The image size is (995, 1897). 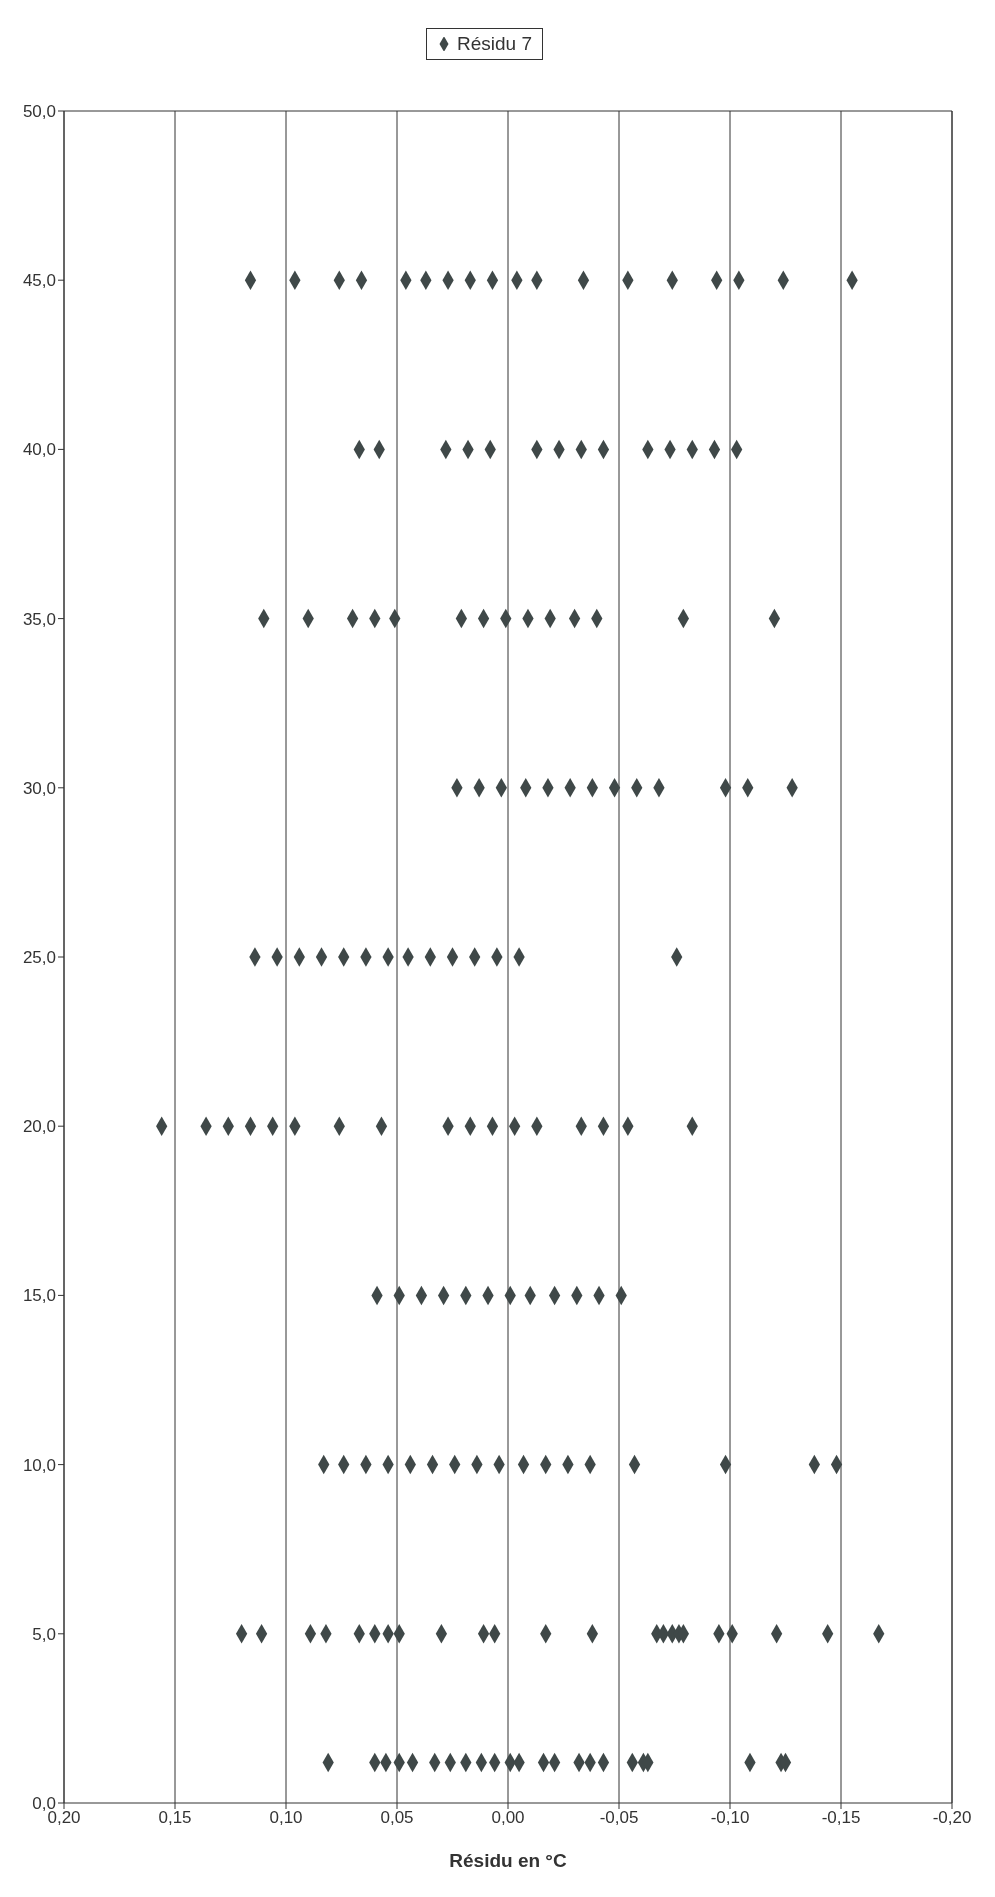 What do you see at coordinates (841, 1818) in the screenshot?
I see `x-tick-label: -0,15` at bounding box center [841, 1818].